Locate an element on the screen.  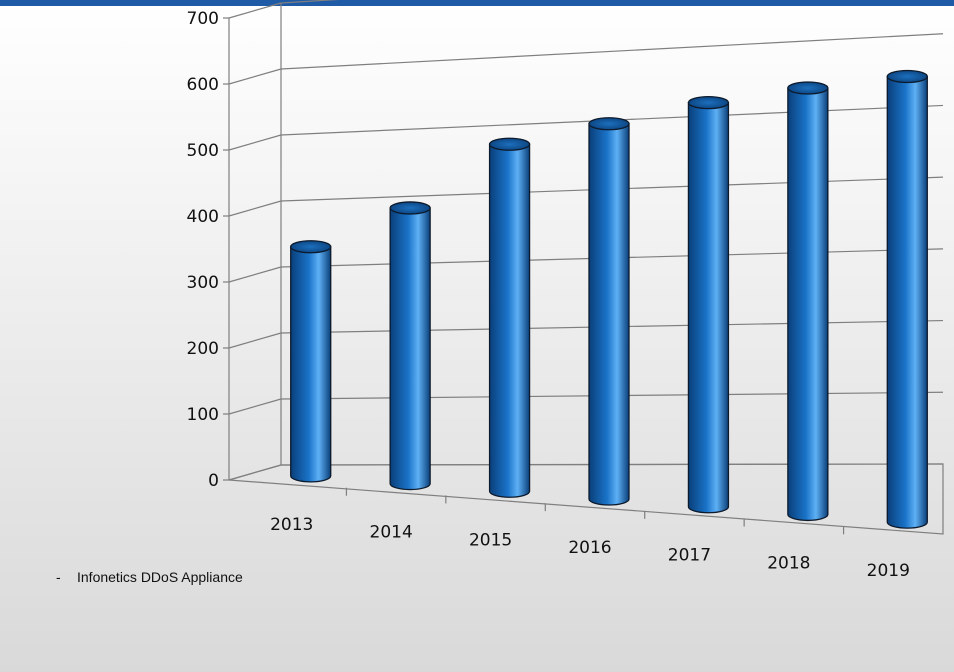
bar-2016 is located at coordinates (609, 311).